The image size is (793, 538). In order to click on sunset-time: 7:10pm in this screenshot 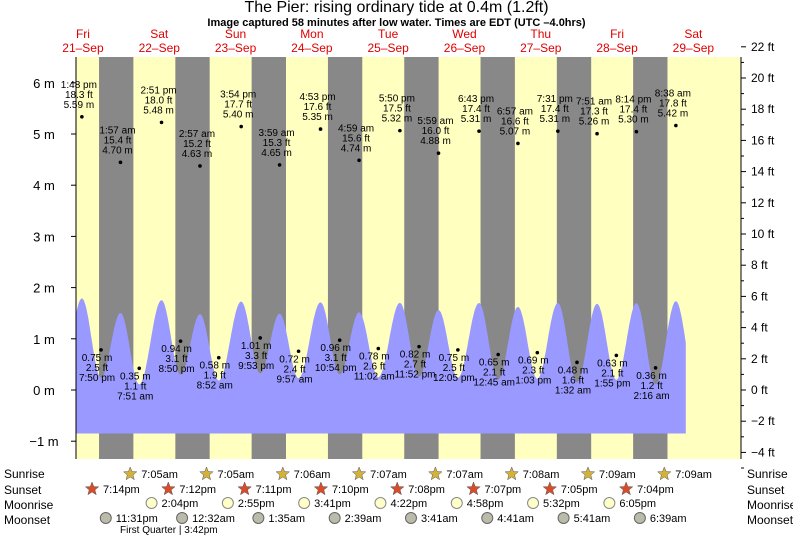, I will do `click(350, 490)`.